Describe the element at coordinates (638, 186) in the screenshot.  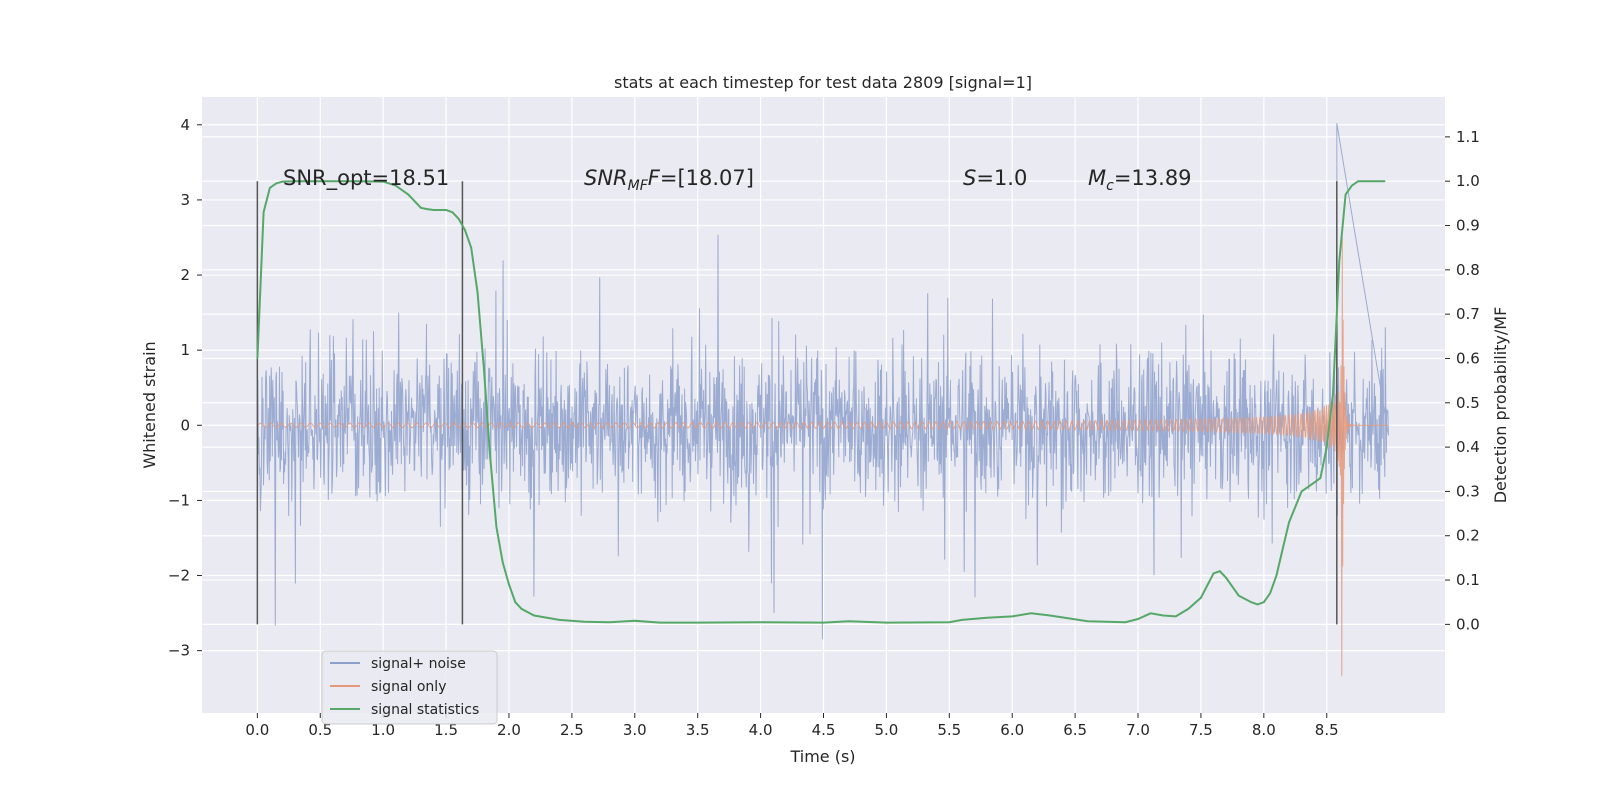
I see `annotation-snr-mf-subscript: MF` at that location.